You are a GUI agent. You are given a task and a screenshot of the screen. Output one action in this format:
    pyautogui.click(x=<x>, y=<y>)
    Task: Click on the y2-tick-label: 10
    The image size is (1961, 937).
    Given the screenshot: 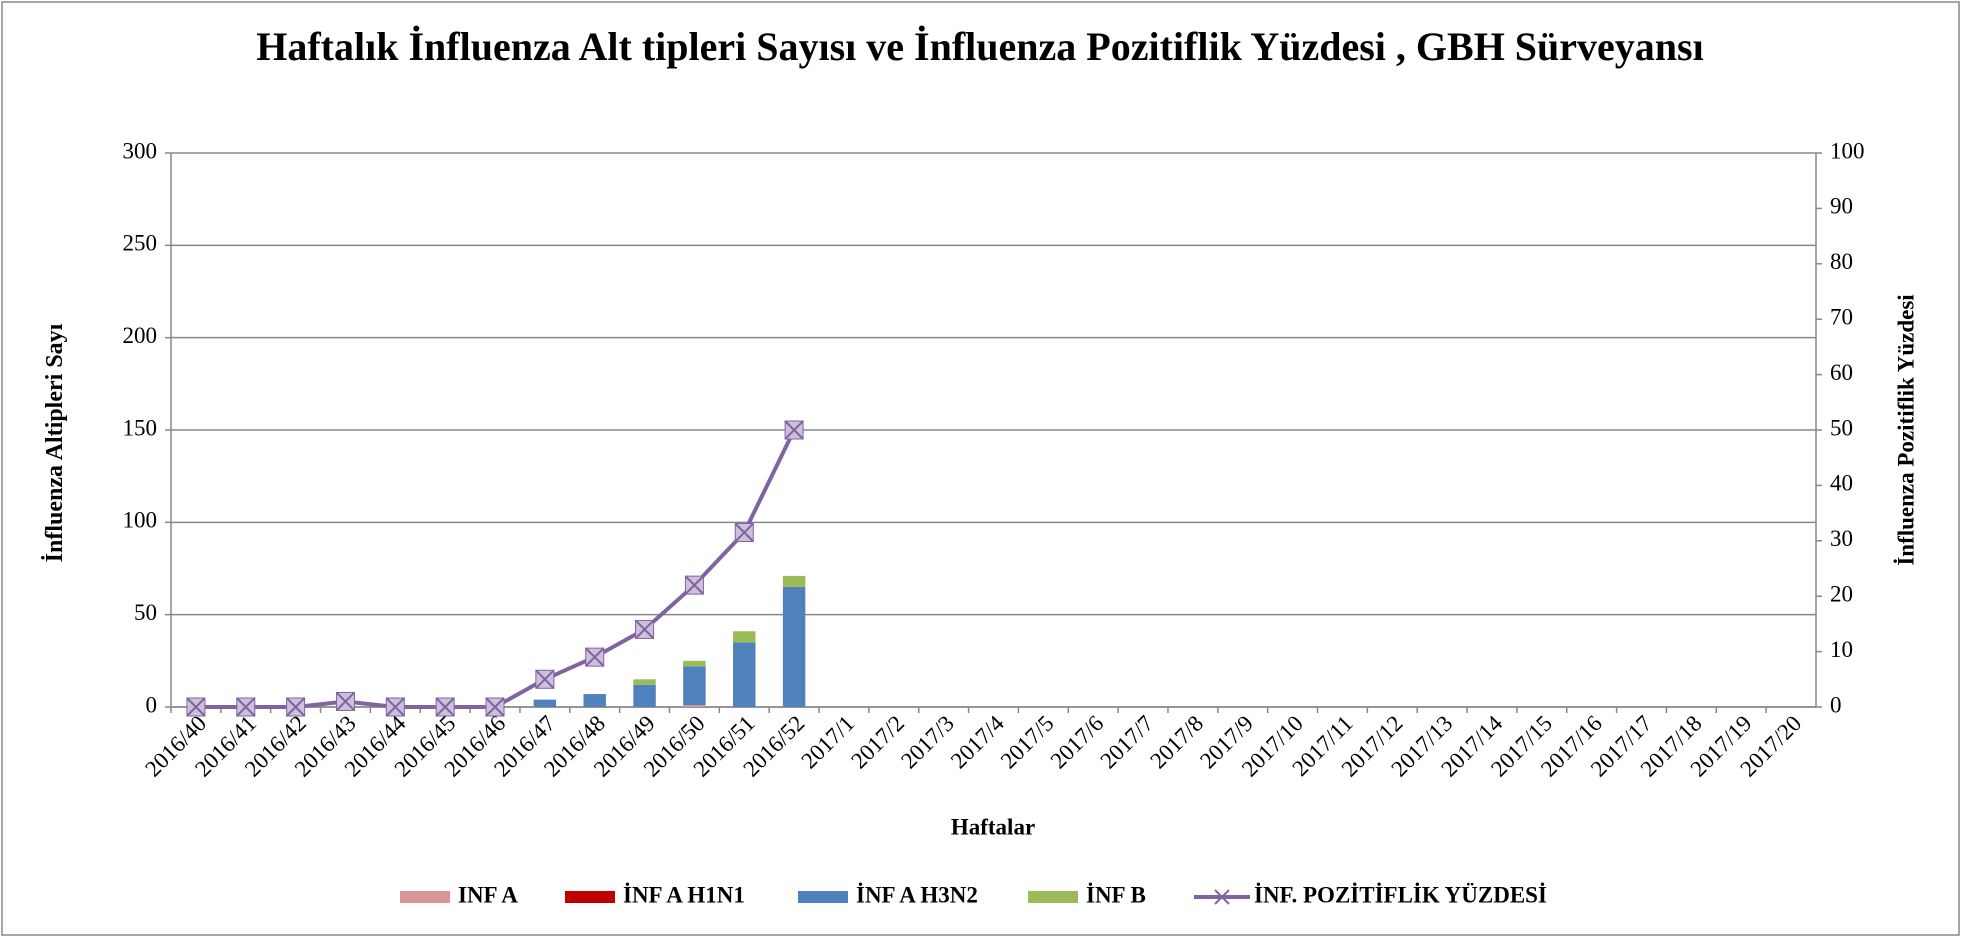 What is the action you would take?
    pyautogui.click(x=1841, y=649)
    